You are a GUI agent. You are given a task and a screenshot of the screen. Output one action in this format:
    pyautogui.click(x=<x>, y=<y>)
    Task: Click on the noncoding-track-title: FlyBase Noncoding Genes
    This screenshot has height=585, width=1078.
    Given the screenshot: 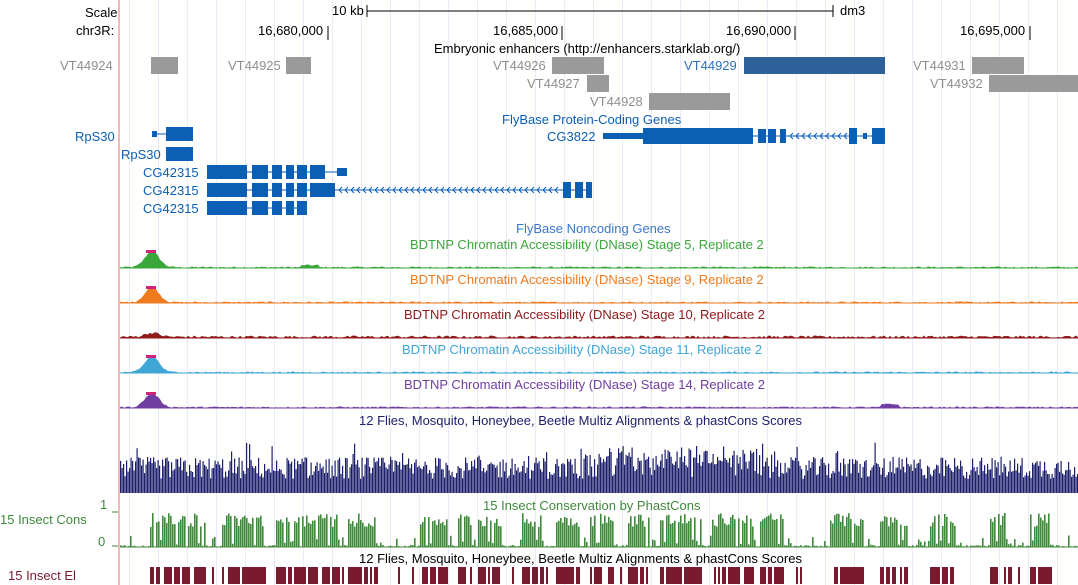 What is the action you would take?
    pyautogui.click(x=593, y=228)
    